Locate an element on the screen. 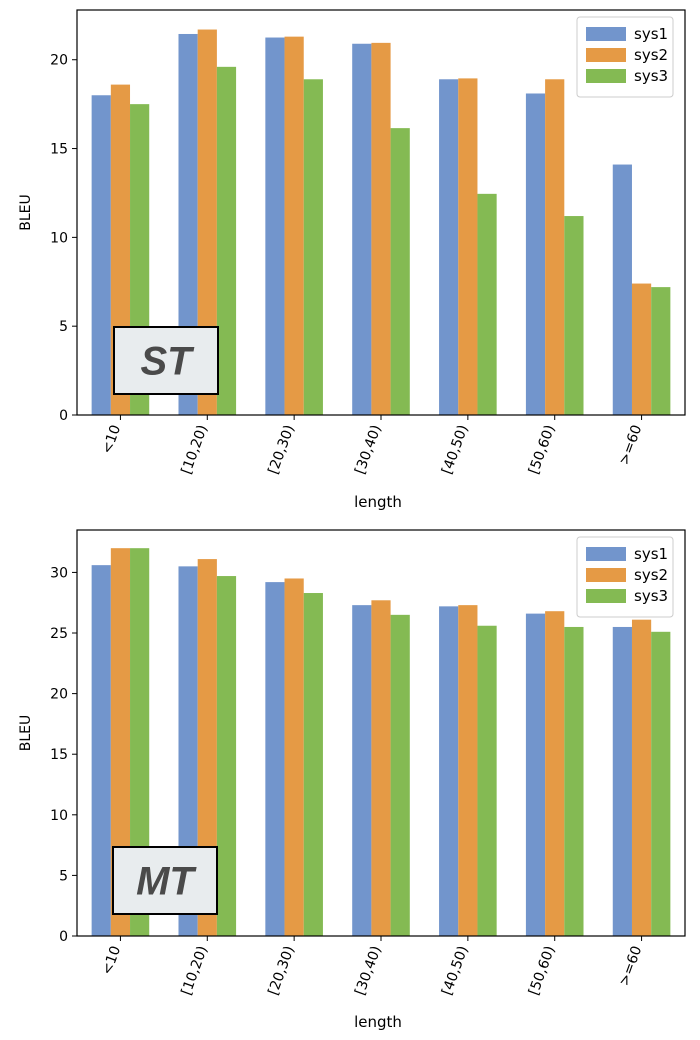 This screenshot has width=700, height=1040. panel-tag-label: MT is located at coordinates (166, 882).